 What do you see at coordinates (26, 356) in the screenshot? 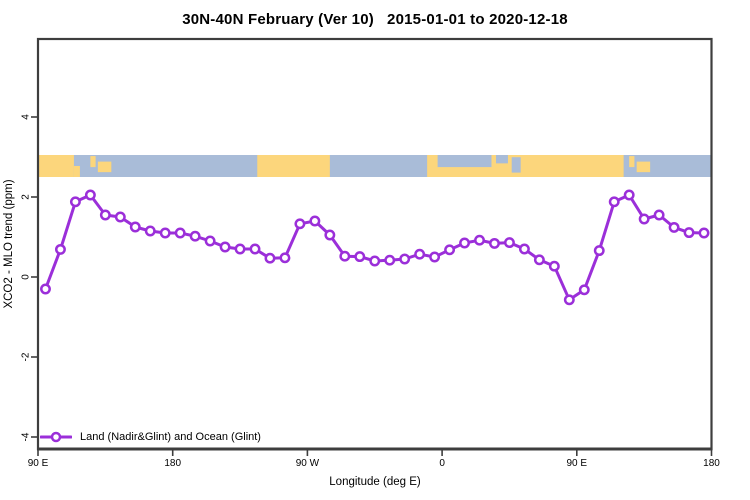
I see `y-tick-label: -2` at bounding box center [26, 356].